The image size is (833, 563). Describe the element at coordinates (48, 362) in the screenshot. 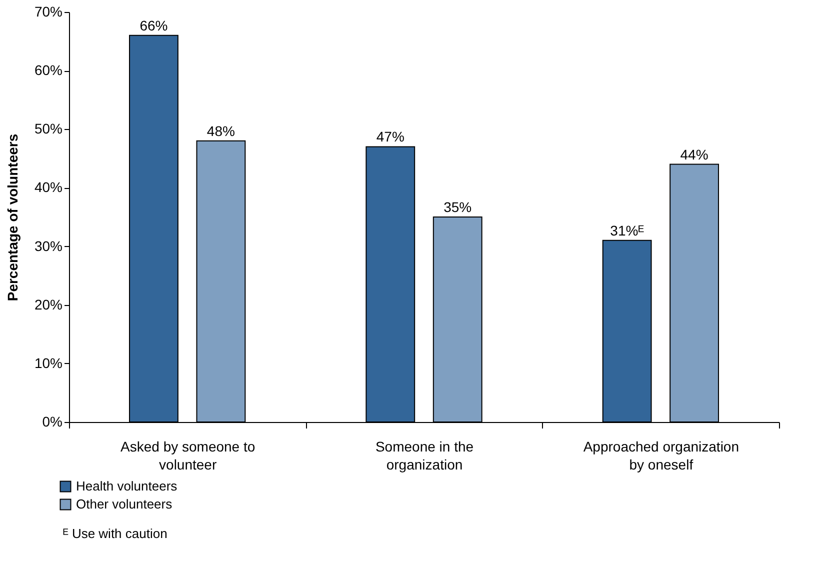

I see `y-tick-label: 10%` at that location.